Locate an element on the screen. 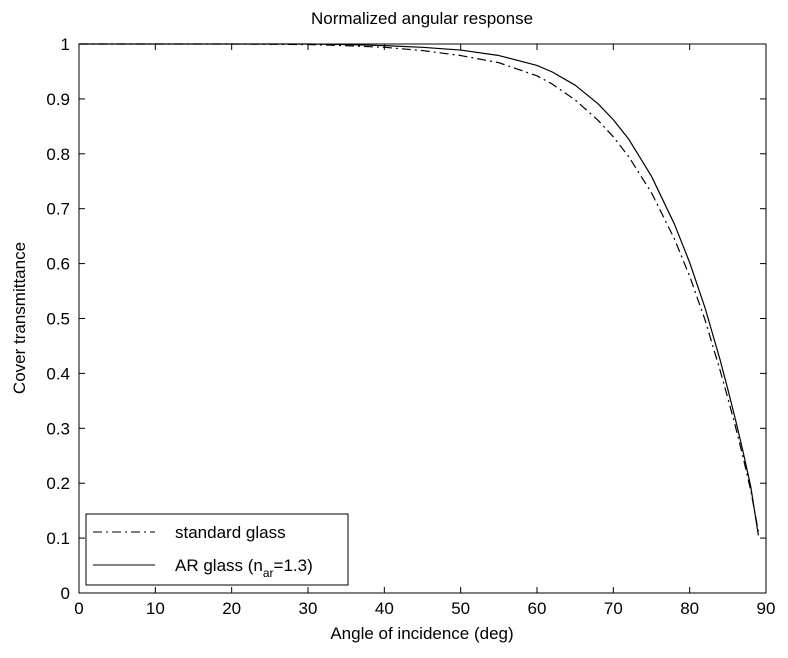  y-tick-label: 0.4 is located at coordinates (58, 373).